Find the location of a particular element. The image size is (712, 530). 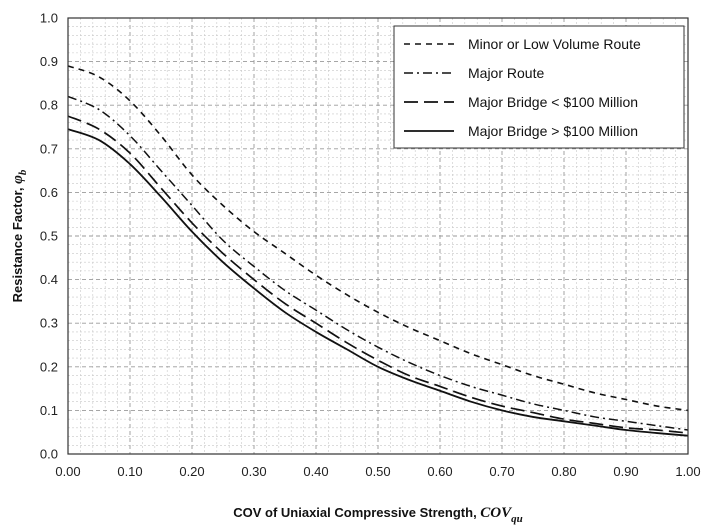

y-tick-label: 0.8 is located at coordinates (49, 105).